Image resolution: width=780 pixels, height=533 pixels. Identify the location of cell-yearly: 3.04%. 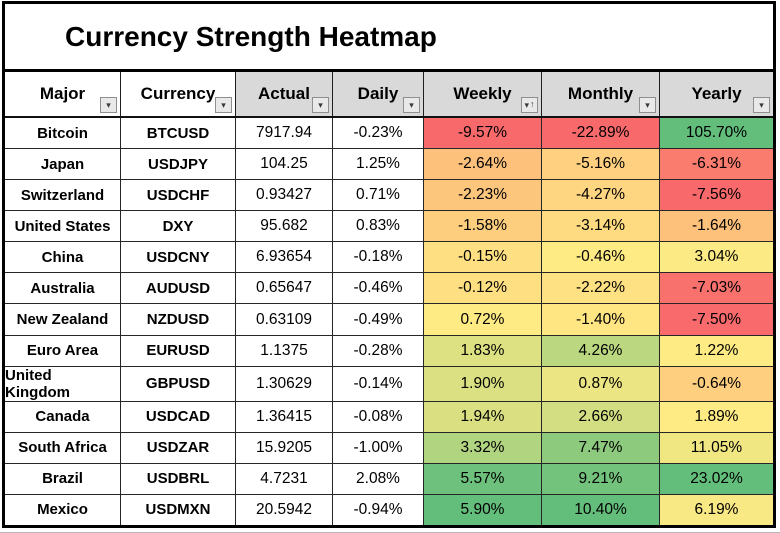
(716, 257).